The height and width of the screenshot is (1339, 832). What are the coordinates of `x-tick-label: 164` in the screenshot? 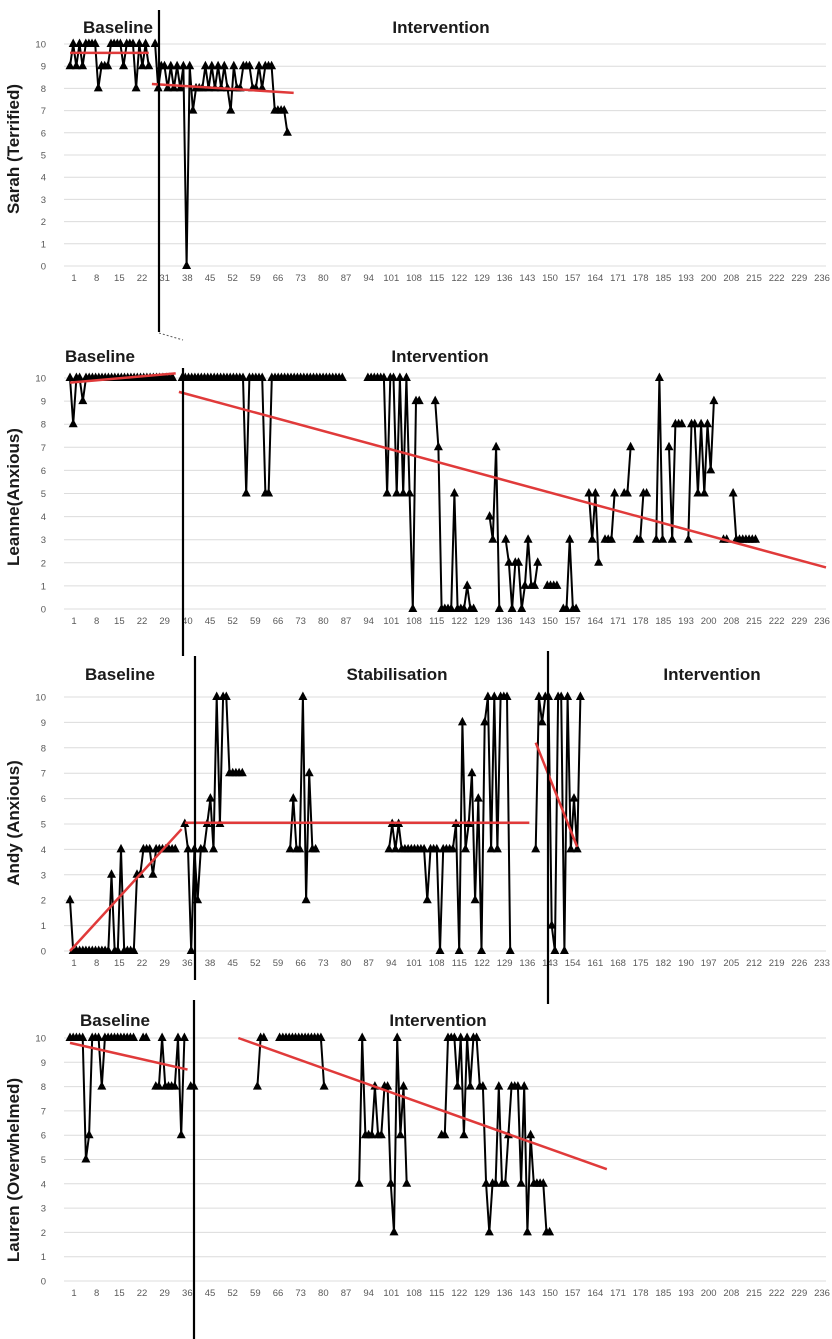 It's located at (595, 278).